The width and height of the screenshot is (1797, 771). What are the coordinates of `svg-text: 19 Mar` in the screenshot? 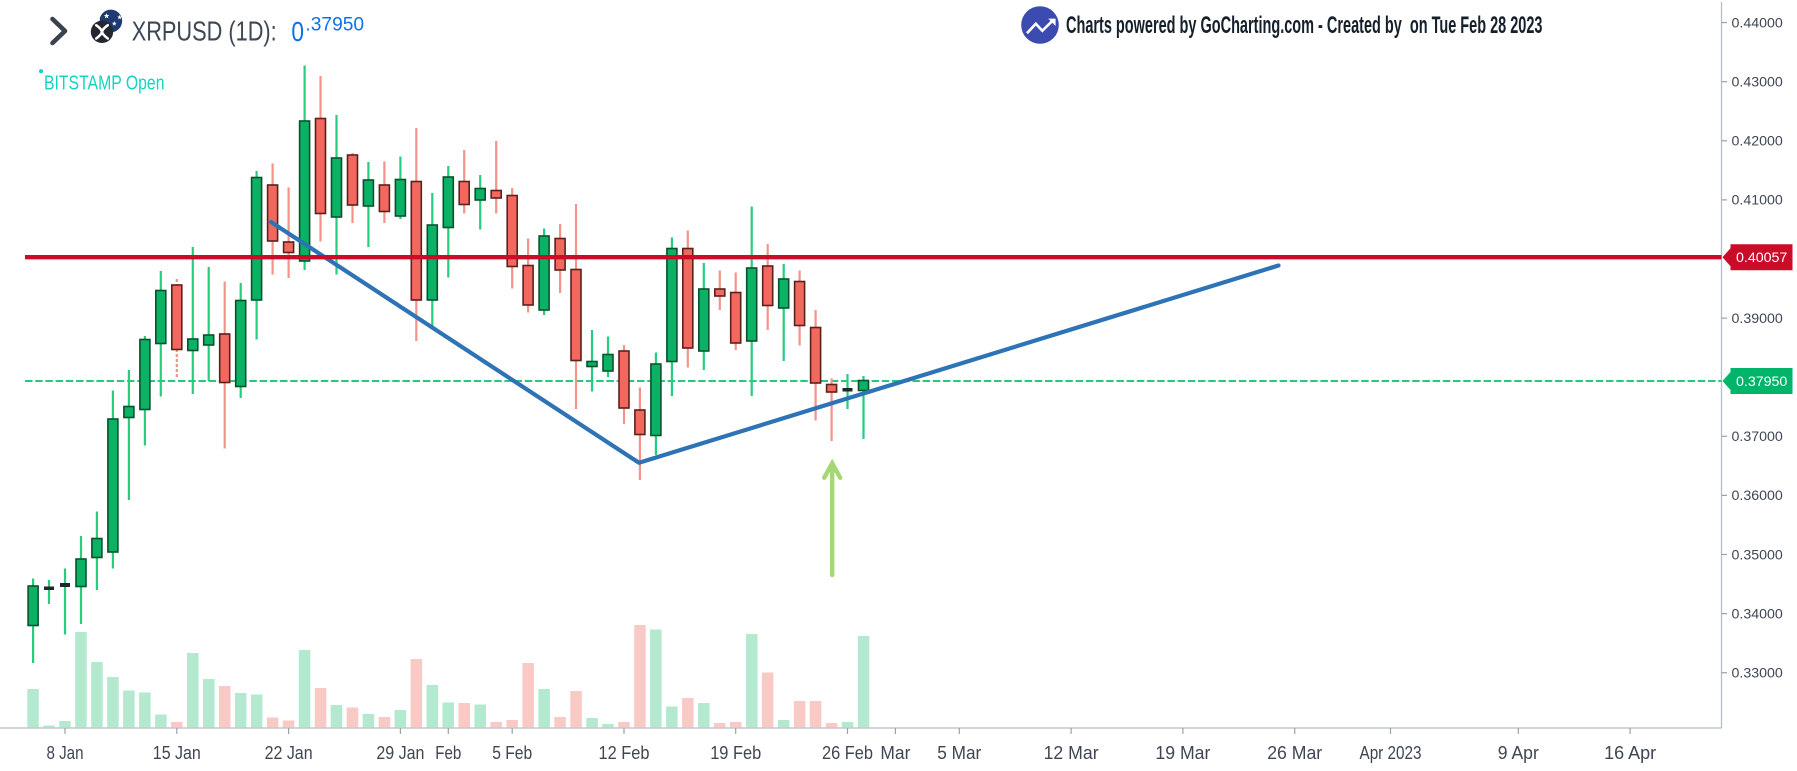 It's located at (1182, 752).